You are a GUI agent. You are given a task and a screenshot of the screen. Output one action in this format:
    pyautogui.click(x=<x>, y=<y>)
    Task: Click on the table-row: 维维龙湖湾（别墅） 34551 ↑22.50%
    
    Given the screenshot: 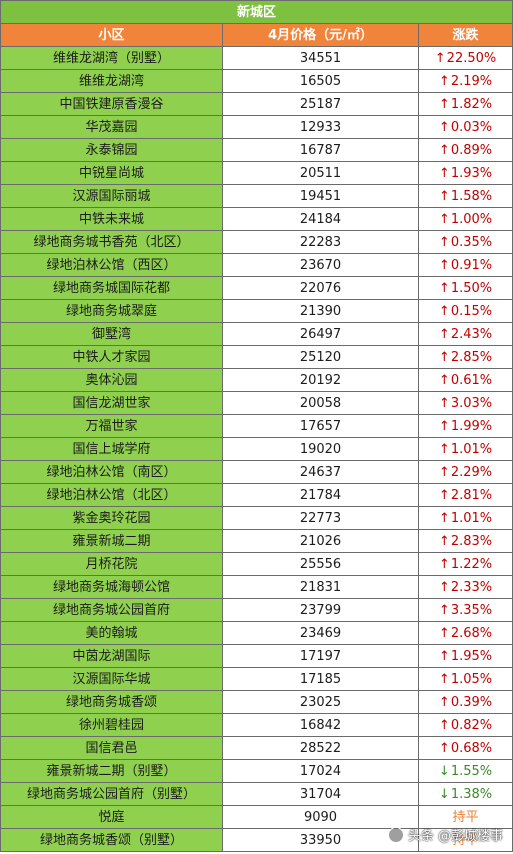 What is the action you would take?
    pyautogui.click(x=256, y=58)
    